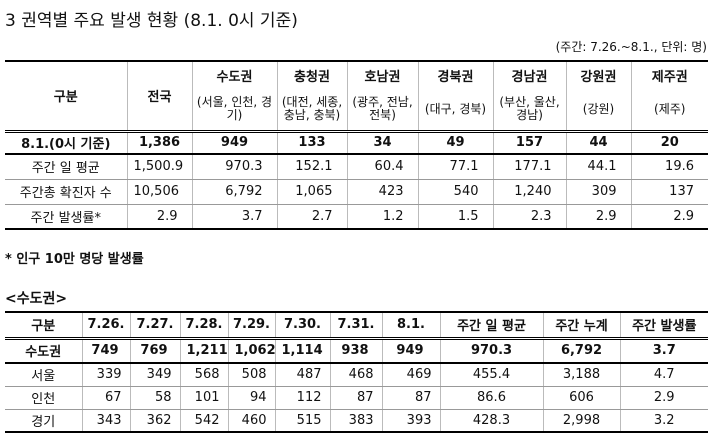 The image size is (713, 433). I want to click on row-label: 주간총 확진자 수, so click(66, 192).